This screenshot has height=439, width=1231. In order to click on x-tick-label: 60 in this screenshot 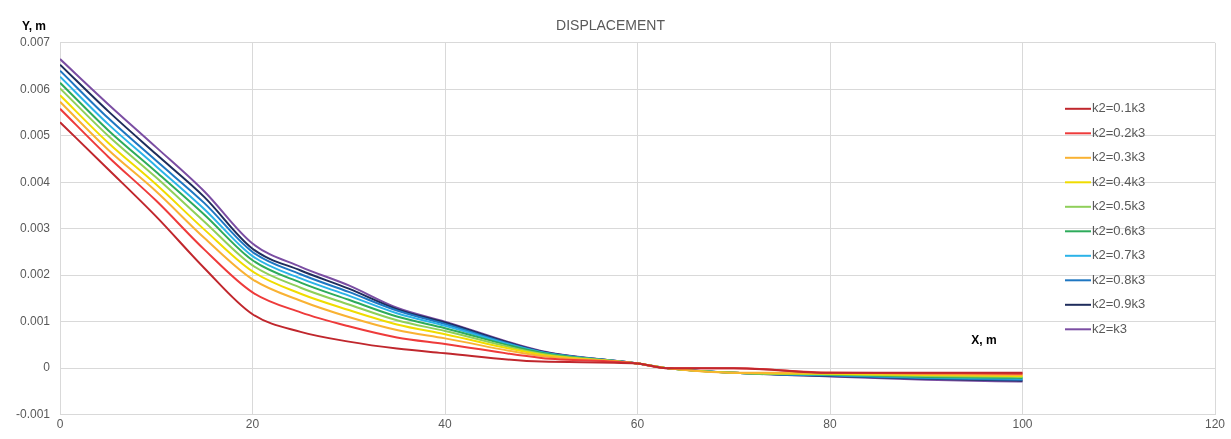, I will do `click(637, 424)`.